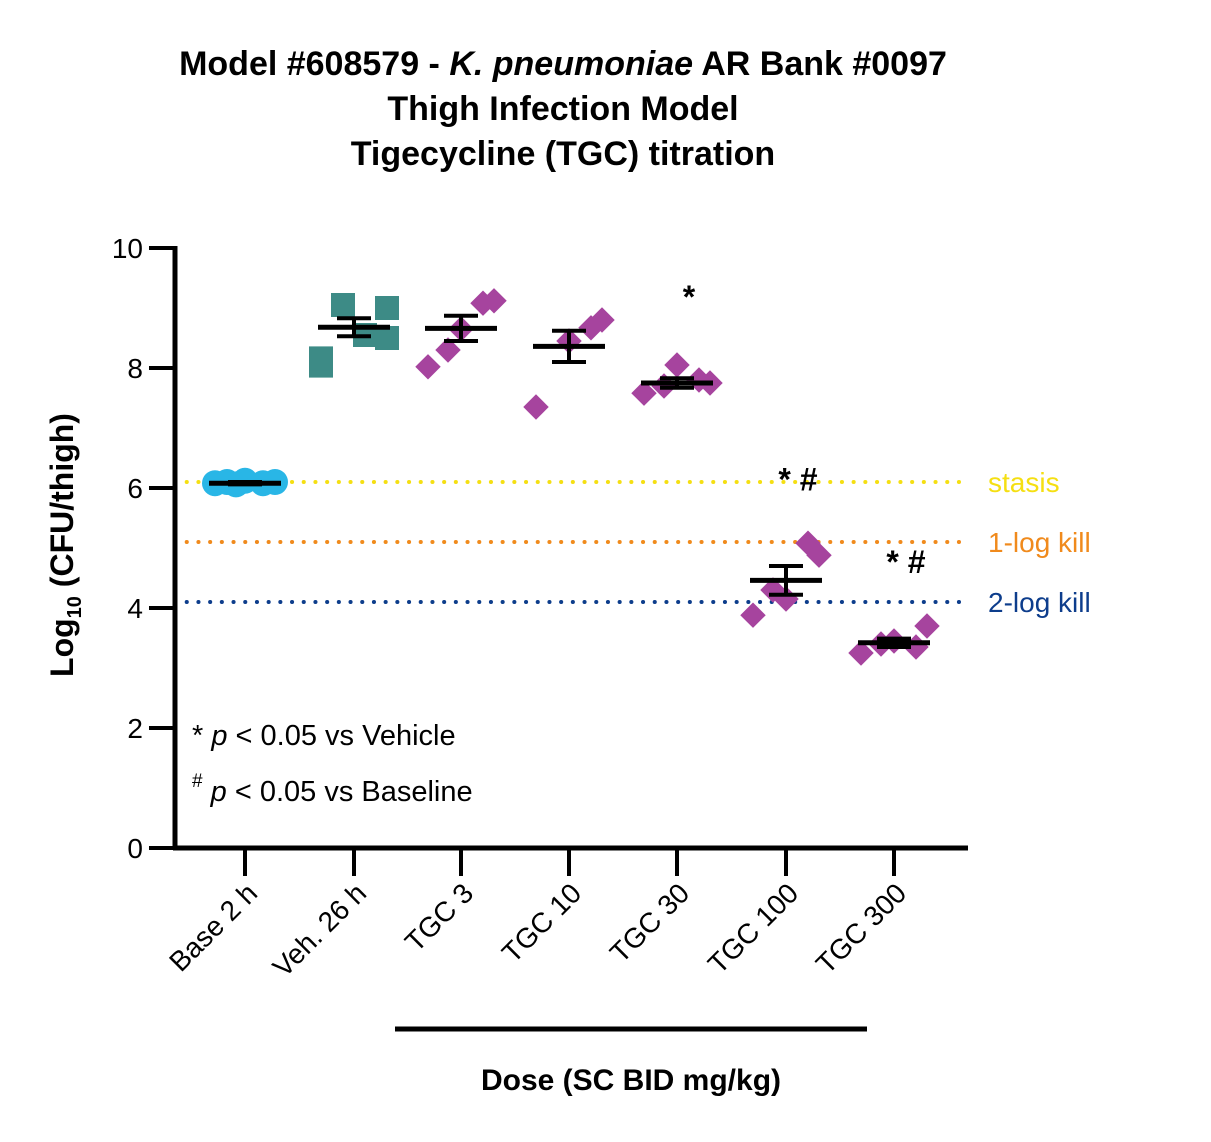  I want to click on note-mark: *, so click(201, 736).